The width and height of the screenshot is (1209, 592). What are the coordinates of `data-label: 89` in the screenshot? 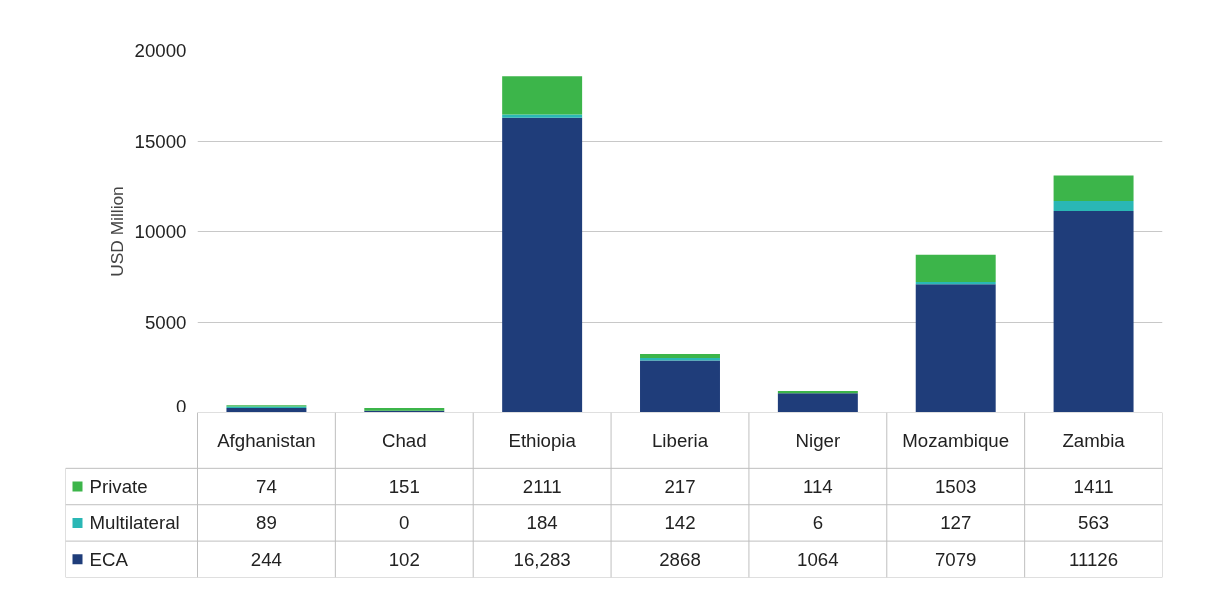 It's located at (266, 523).